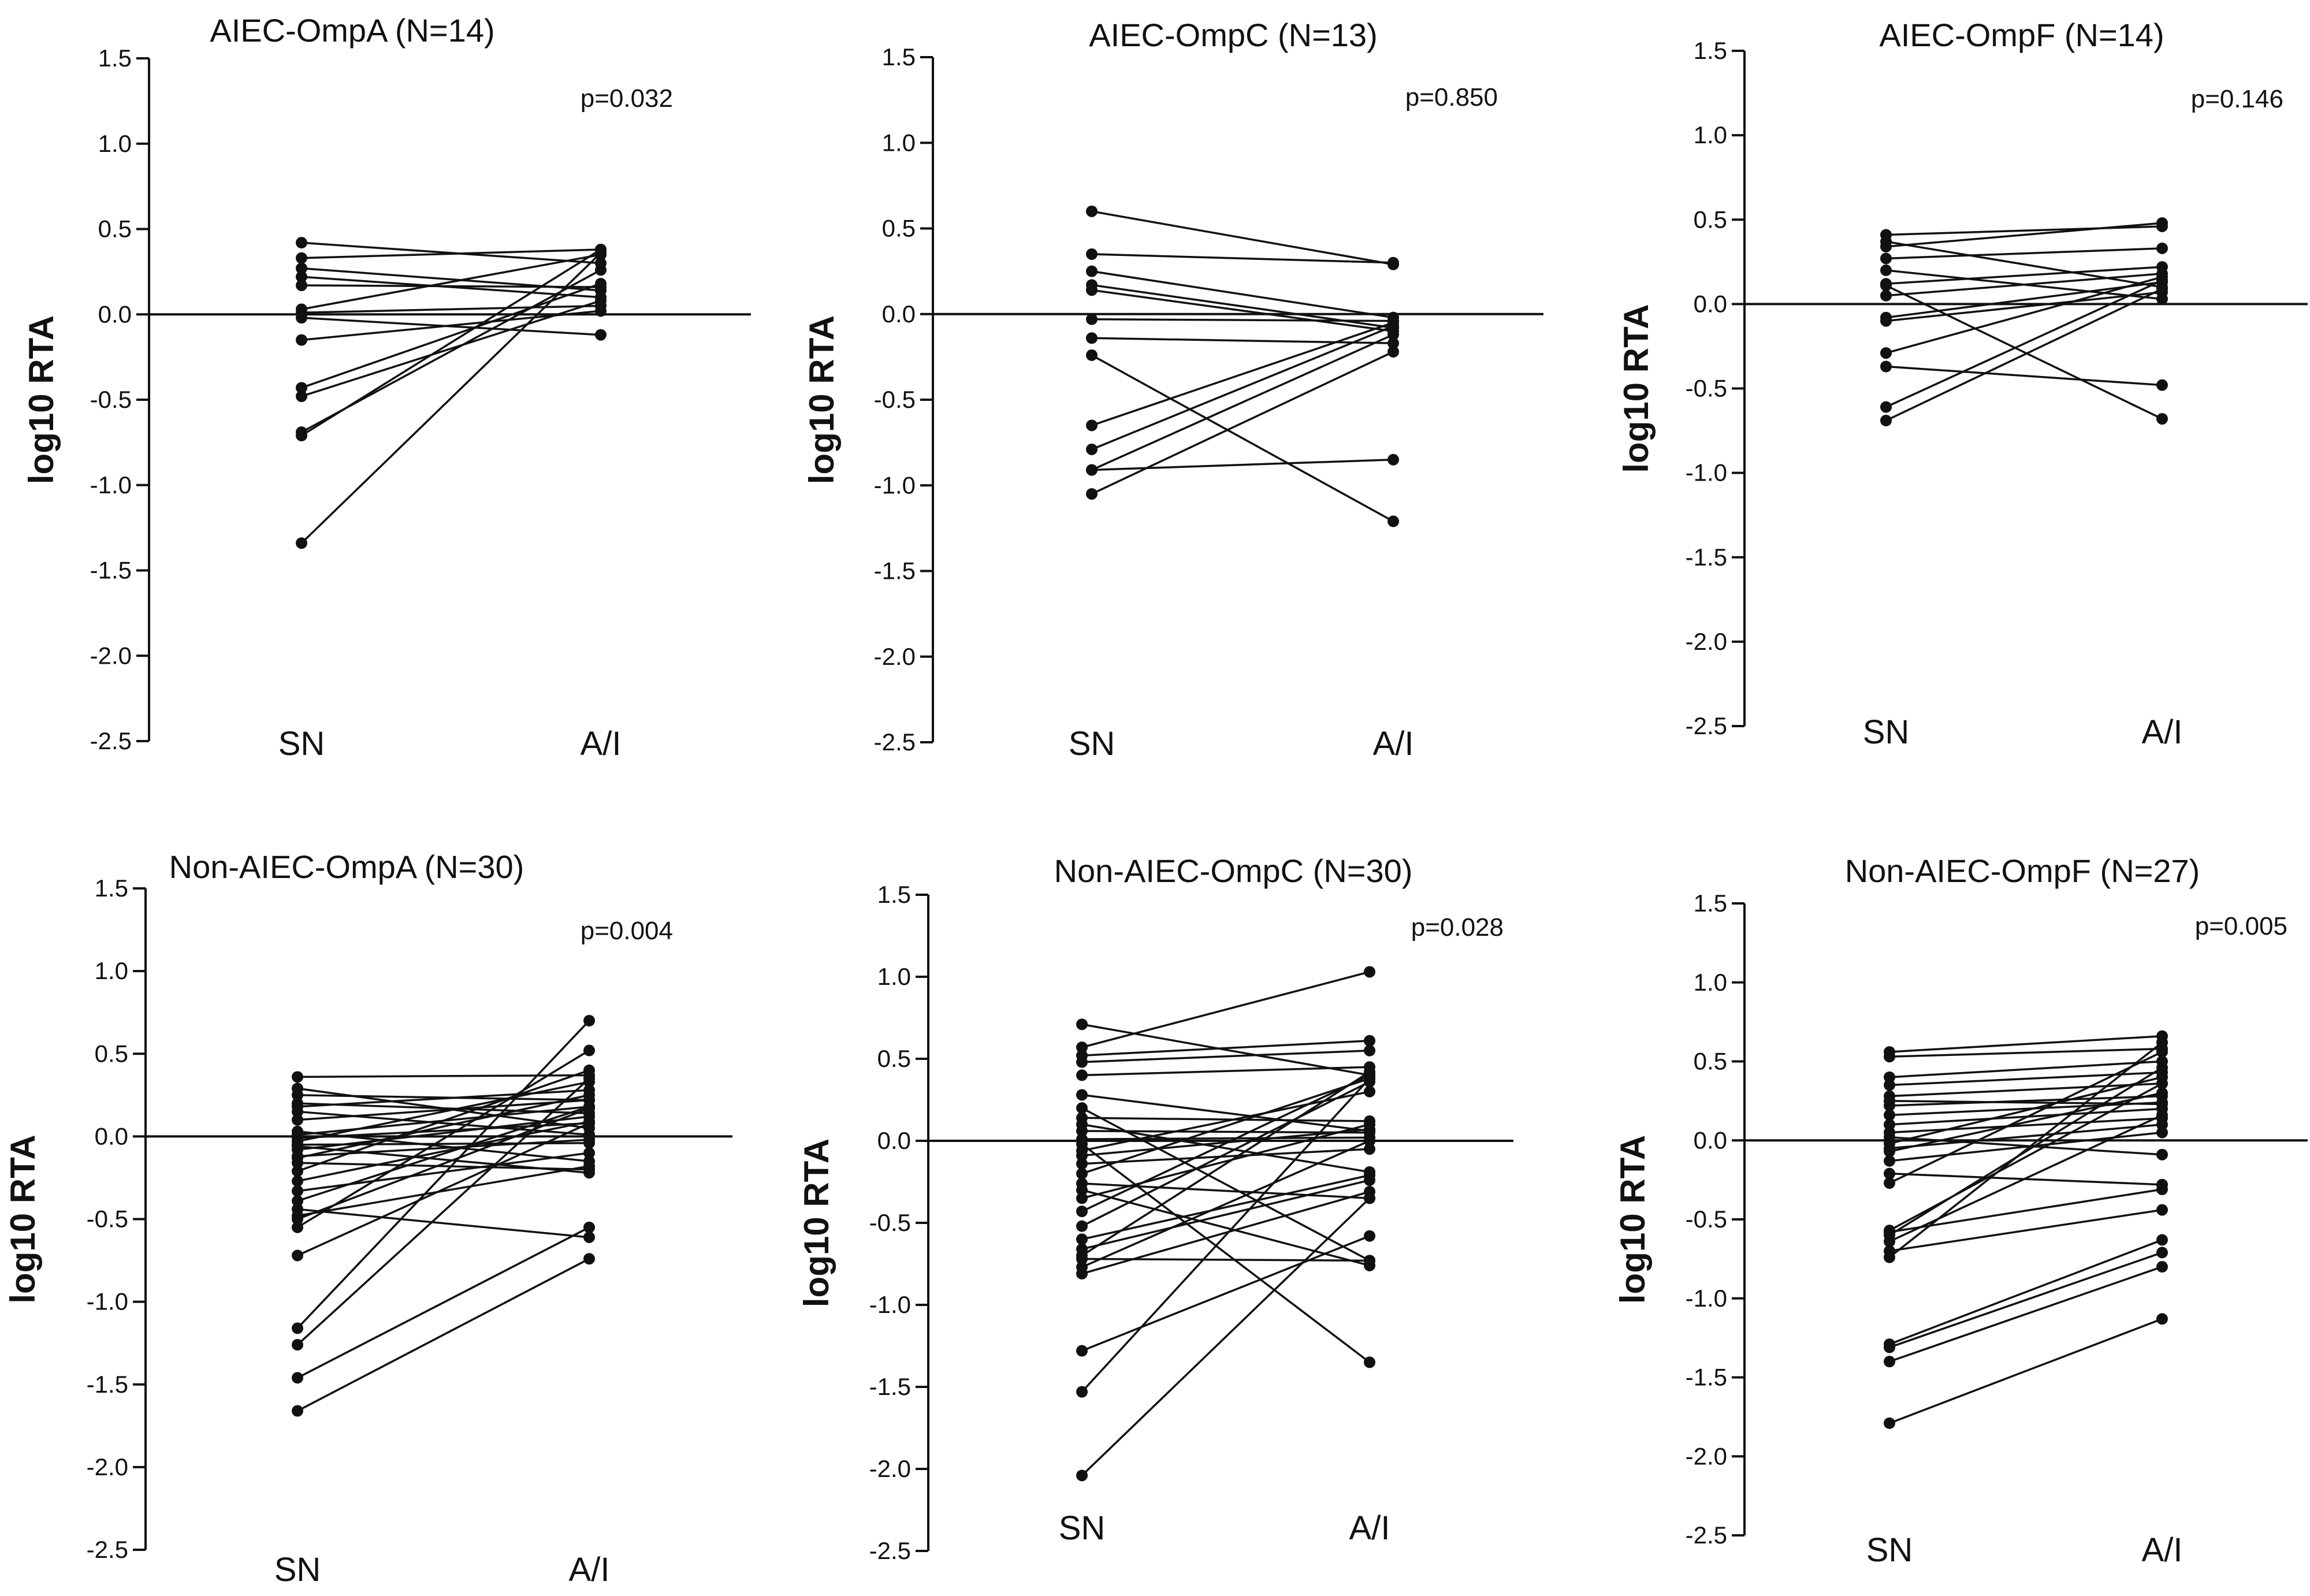 This screenshot has width=2310, height=1596. What do you see at coordinates (1457, 927) in the screenshot?
I see `p-value: p=0.028` at bounding box center [1457, 927].